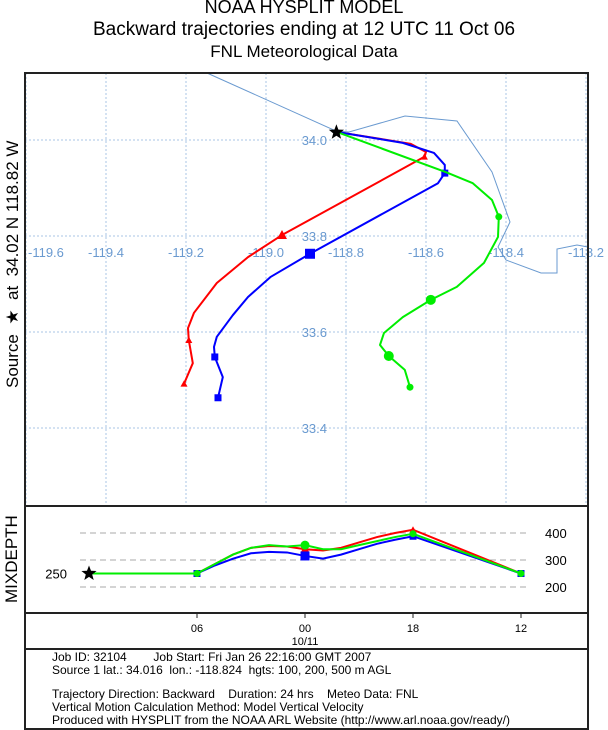 The width and height of the screenshot is (608, 730). Describe the element at coordinates (266, 252) in the screenshot. I see `lon-label: -119.0` at that location.